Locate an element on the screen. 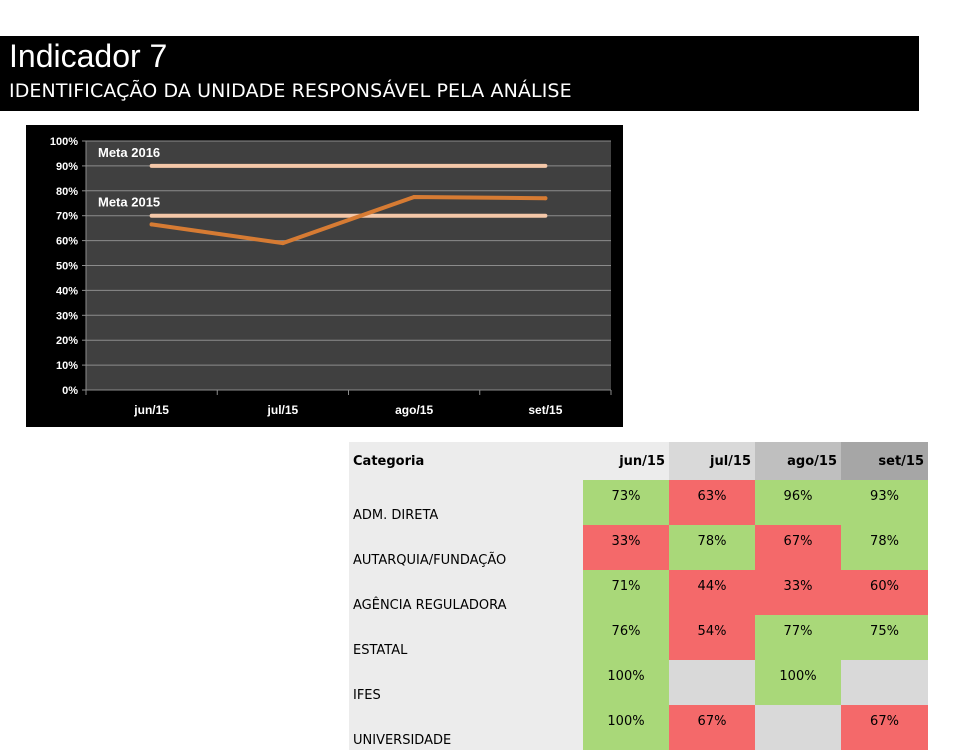 This screenshot has height=750, width=960. goal-line-label: Meta 2016 is located at coordinates (129, 152).